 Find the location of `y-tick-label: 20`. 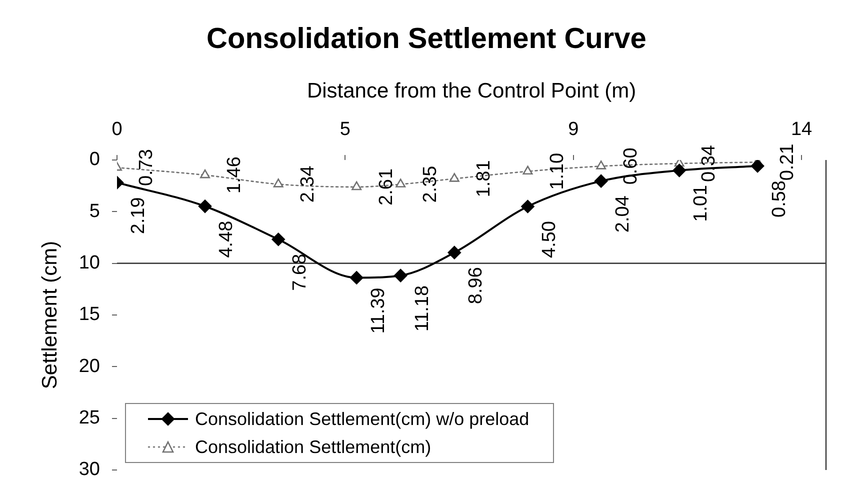

y-tick-label: 20 is located at coordinates (89, 366).